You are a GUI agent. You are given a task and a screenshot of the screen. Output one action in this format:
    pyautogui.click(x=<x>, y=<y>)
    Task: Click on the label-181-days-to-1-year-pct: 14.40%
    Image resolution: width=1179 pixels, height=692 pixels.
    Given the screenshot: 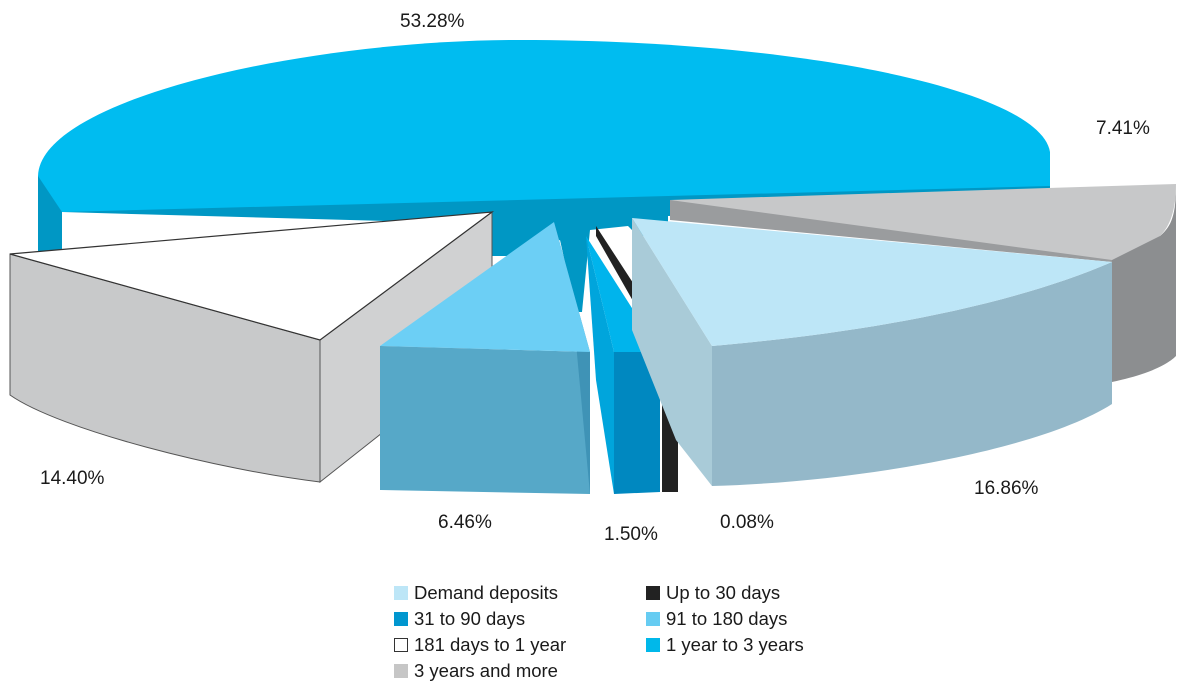 What is the action you would take?
    pyautogui.click(x=72, y=478)
    